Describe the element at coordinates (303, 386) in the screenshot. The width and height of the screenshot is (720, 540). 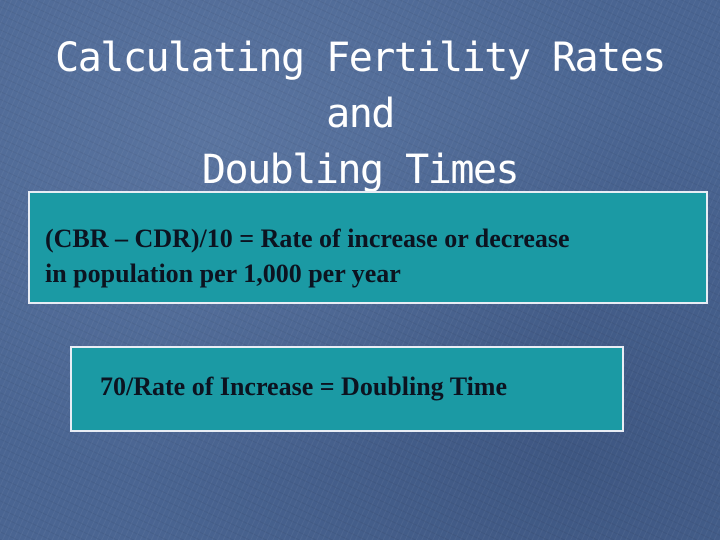
I see `doubling-time-formula: 70/Rate of Increase = Doubling Time` at that location.